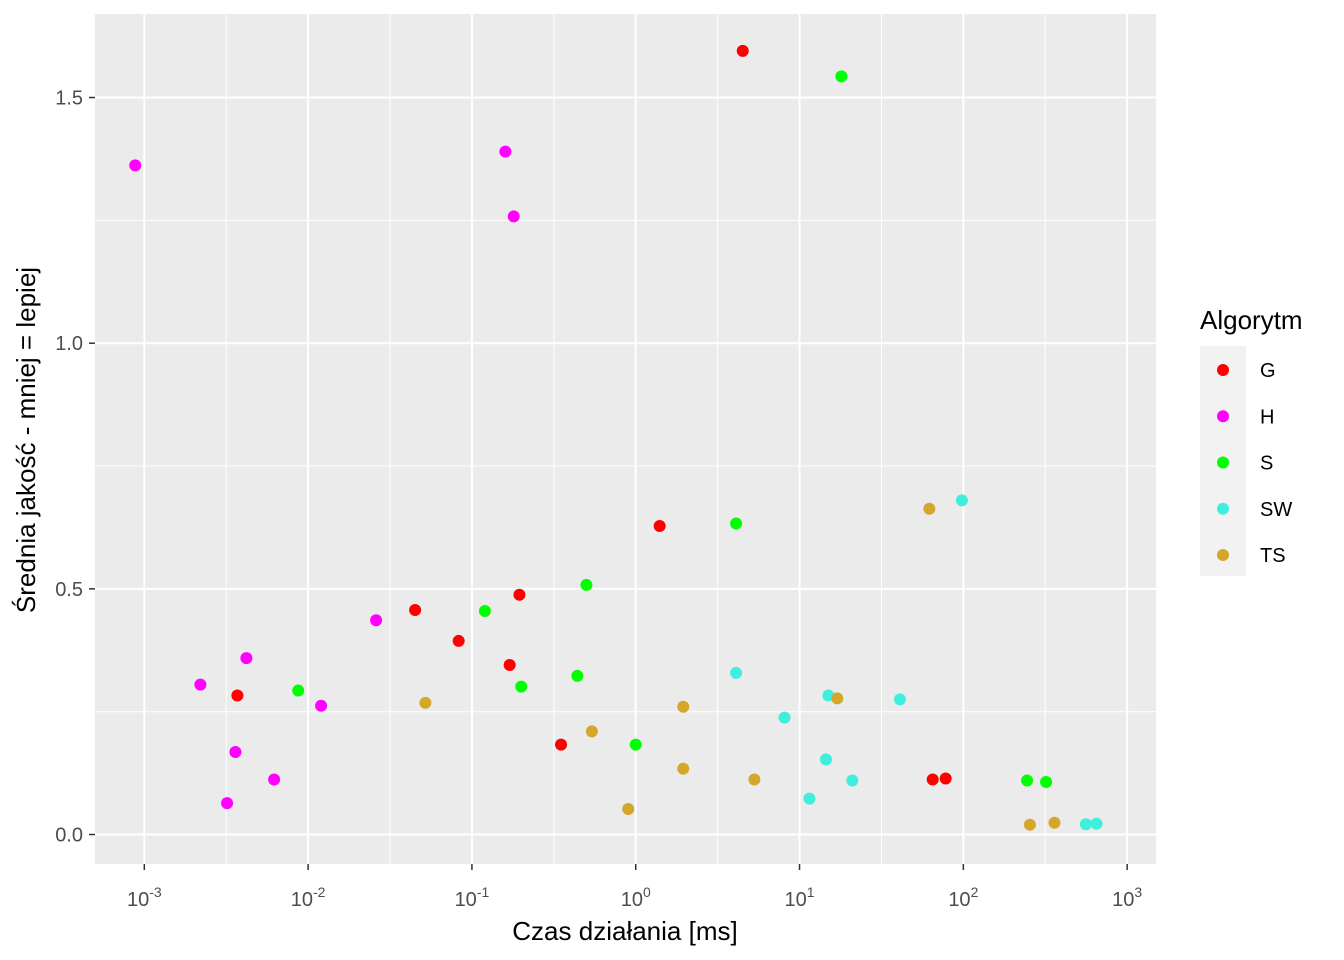 The height and width of the screenshot is (960, 1344). I want to click on x-tick-label: 10¹, so click(800, 897).